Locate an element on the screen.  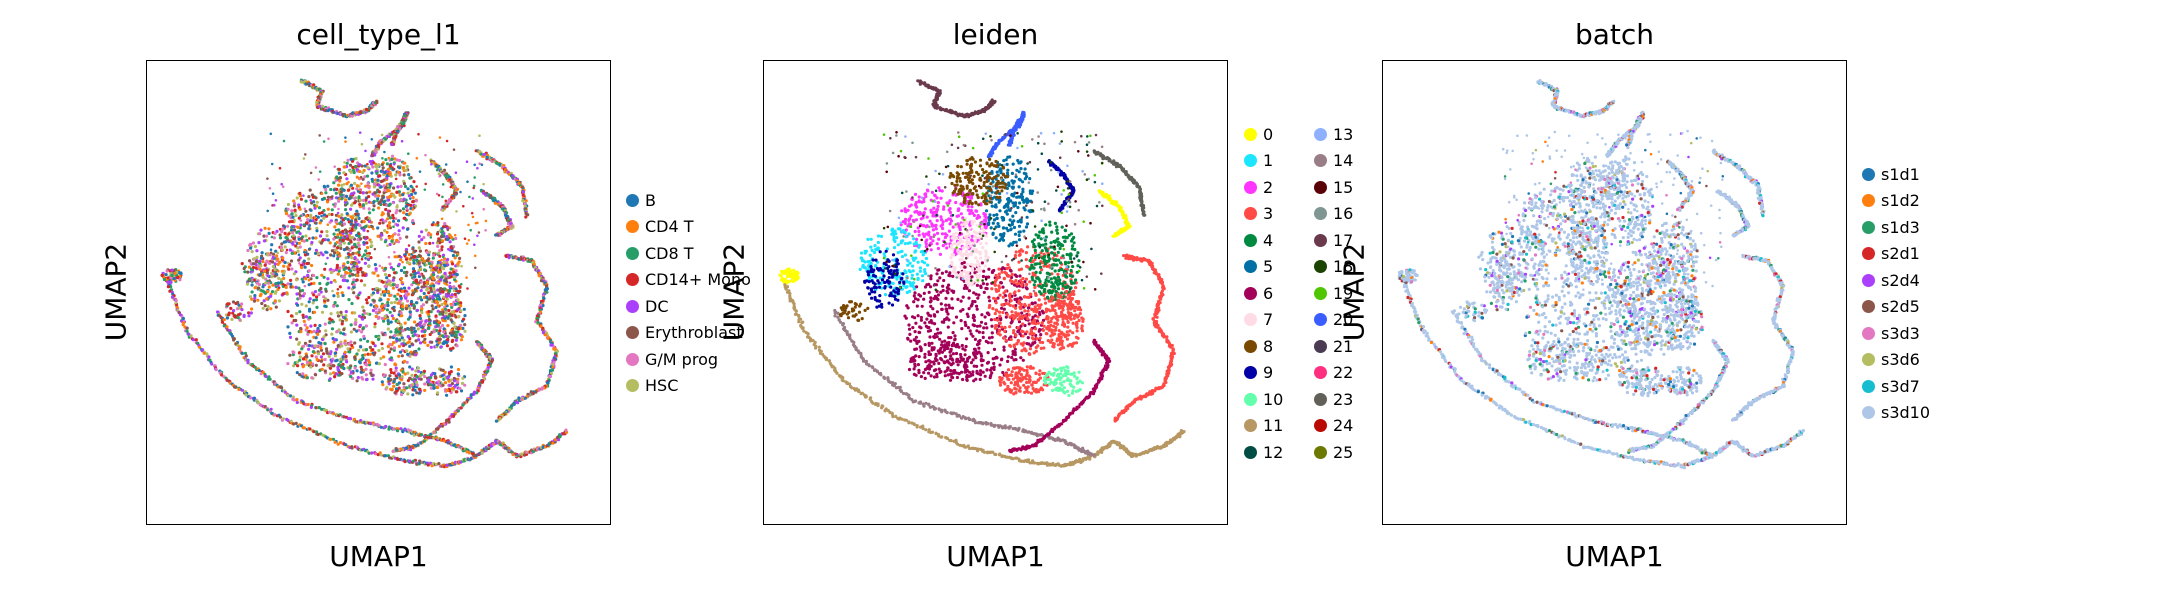
legend-marker is located at coordinates (632, 385).